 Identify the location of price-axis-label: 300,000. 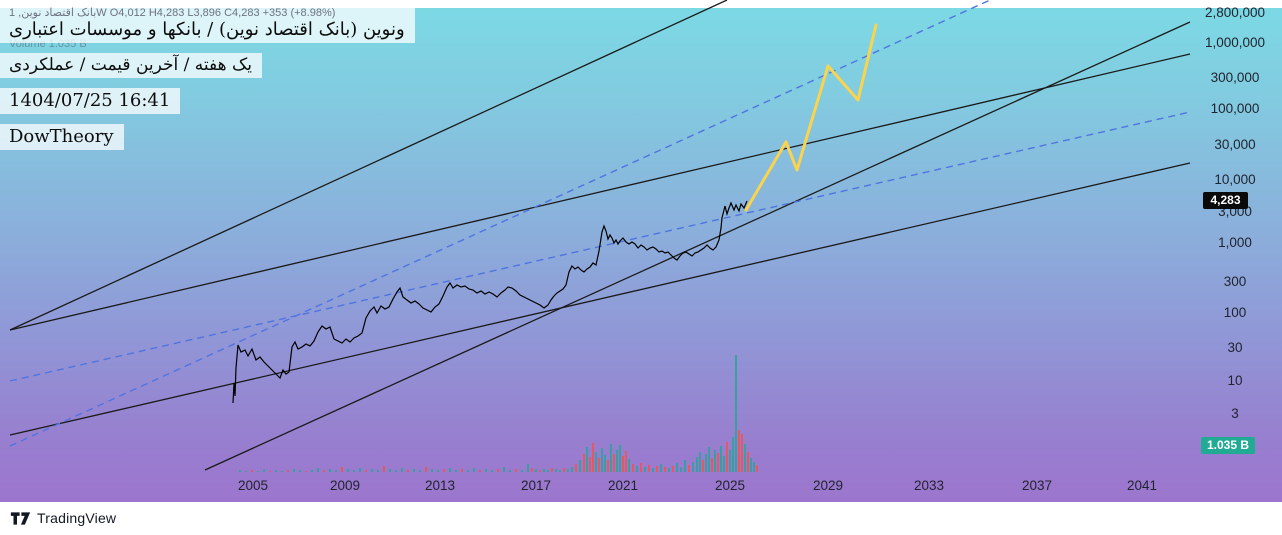
(1235, 77).